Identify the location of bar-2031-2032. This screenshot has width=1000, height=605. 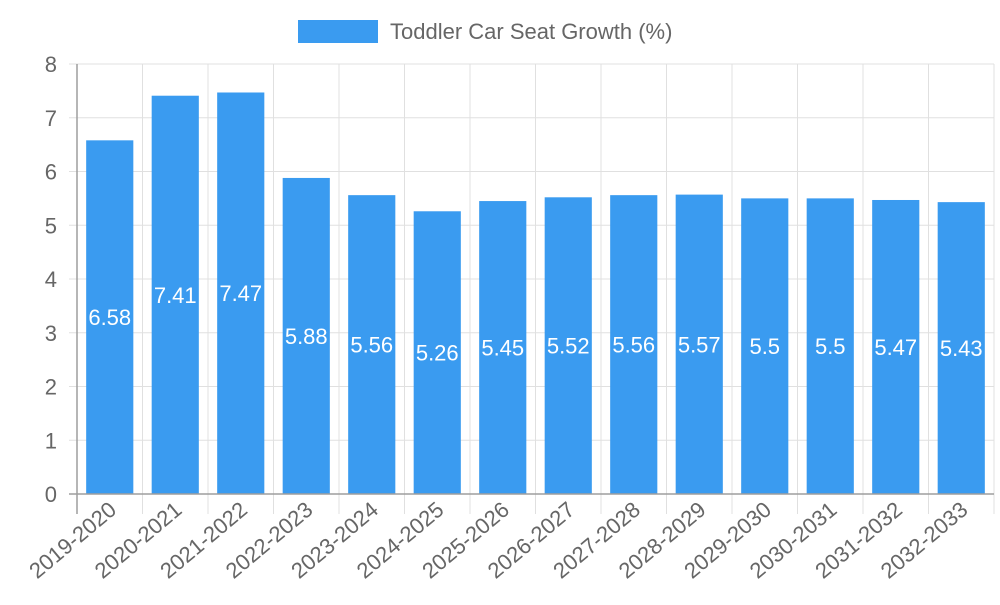
(896, 347).